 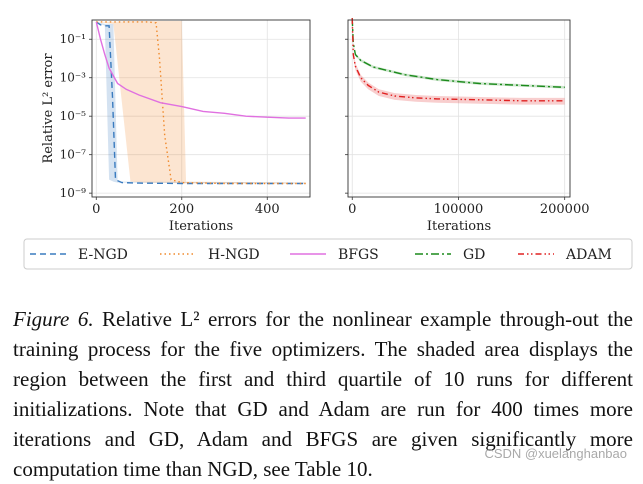 What do you see at coordinates (458, 53) in the screenshot?
I see `series-line-gd` at bounding box center [458, 53].